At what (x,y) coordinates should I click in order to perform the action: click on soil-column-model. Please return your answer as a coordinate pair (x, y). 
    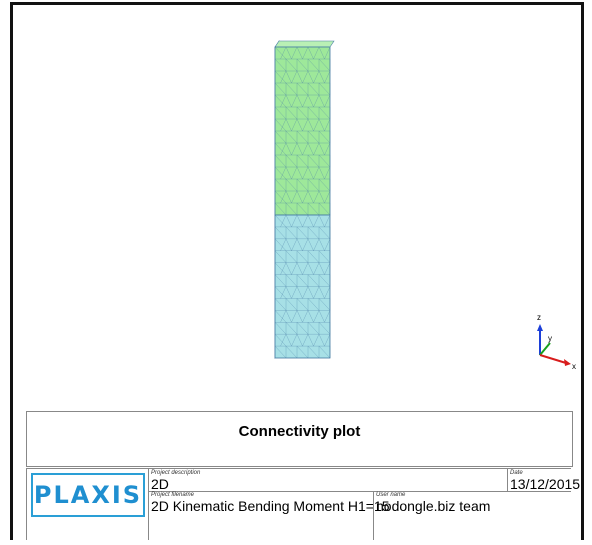
    Looking at the image, I should click on (304, 199).